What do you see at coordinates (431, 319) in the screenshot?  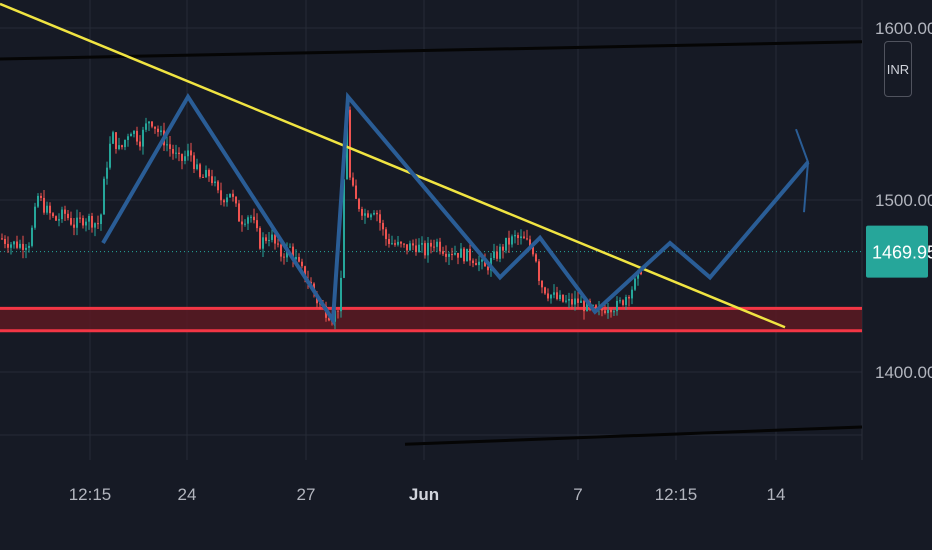 I see `support-zone-band` at bounding box center [431, 319].